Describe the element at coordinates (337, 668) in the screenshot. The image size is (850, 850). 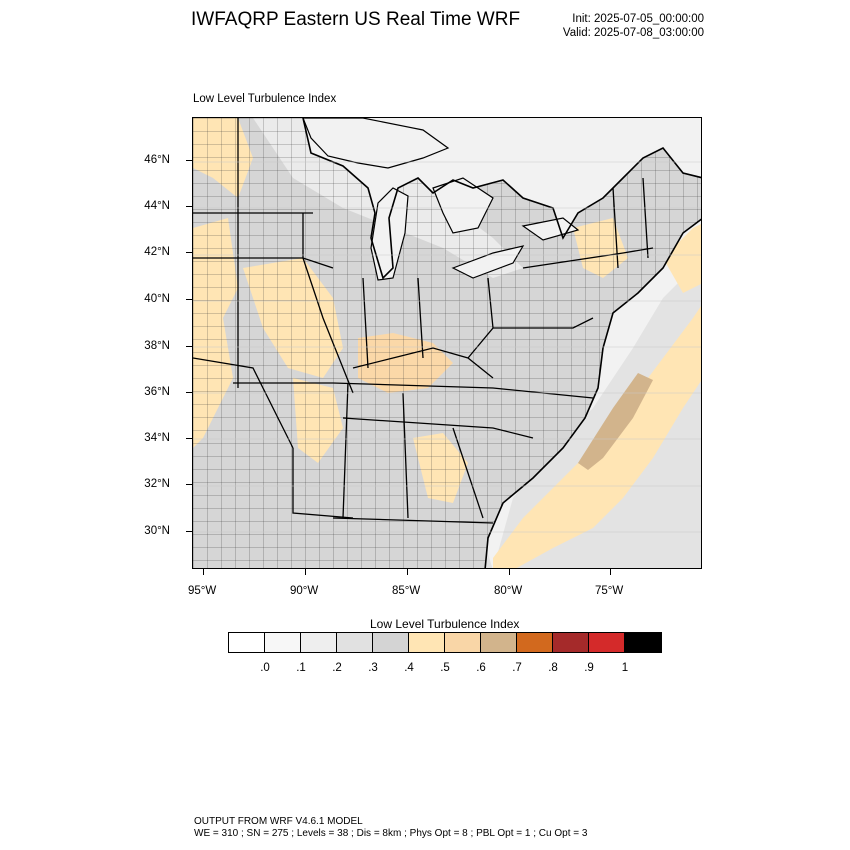
I see `colorbar-label: .2` at that location.